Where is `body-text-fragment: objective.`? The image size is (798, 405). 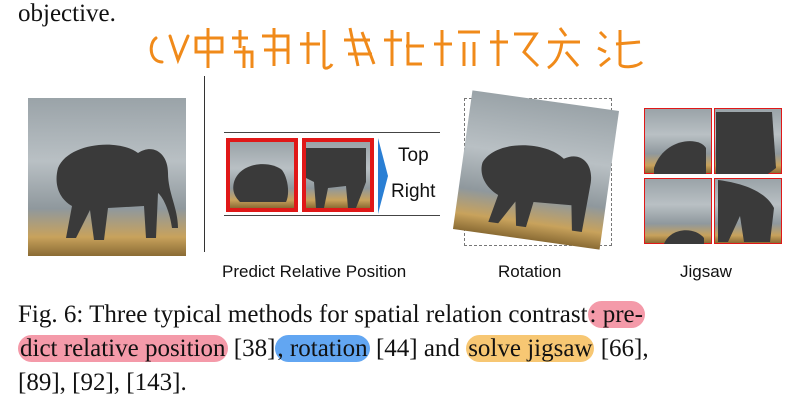
body-text-fragment: objective. is located at coordinates (67, 13).